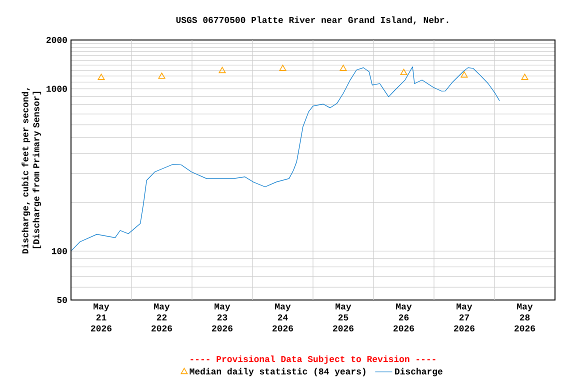 This screenshot has height=384, width=576. I want to click on y-tick-label: 2000, so click(56, 40).